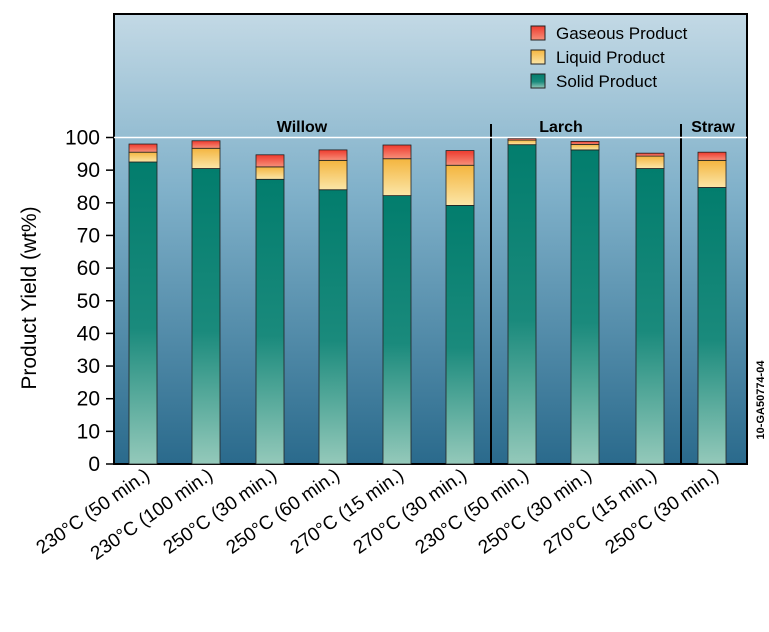 The height and width of the screenshot is (632, 769). What do you see at coordinates (88, 268) in the screenshot?
I see `y-tick-label-60: 60` at bounding box center [88, 268].